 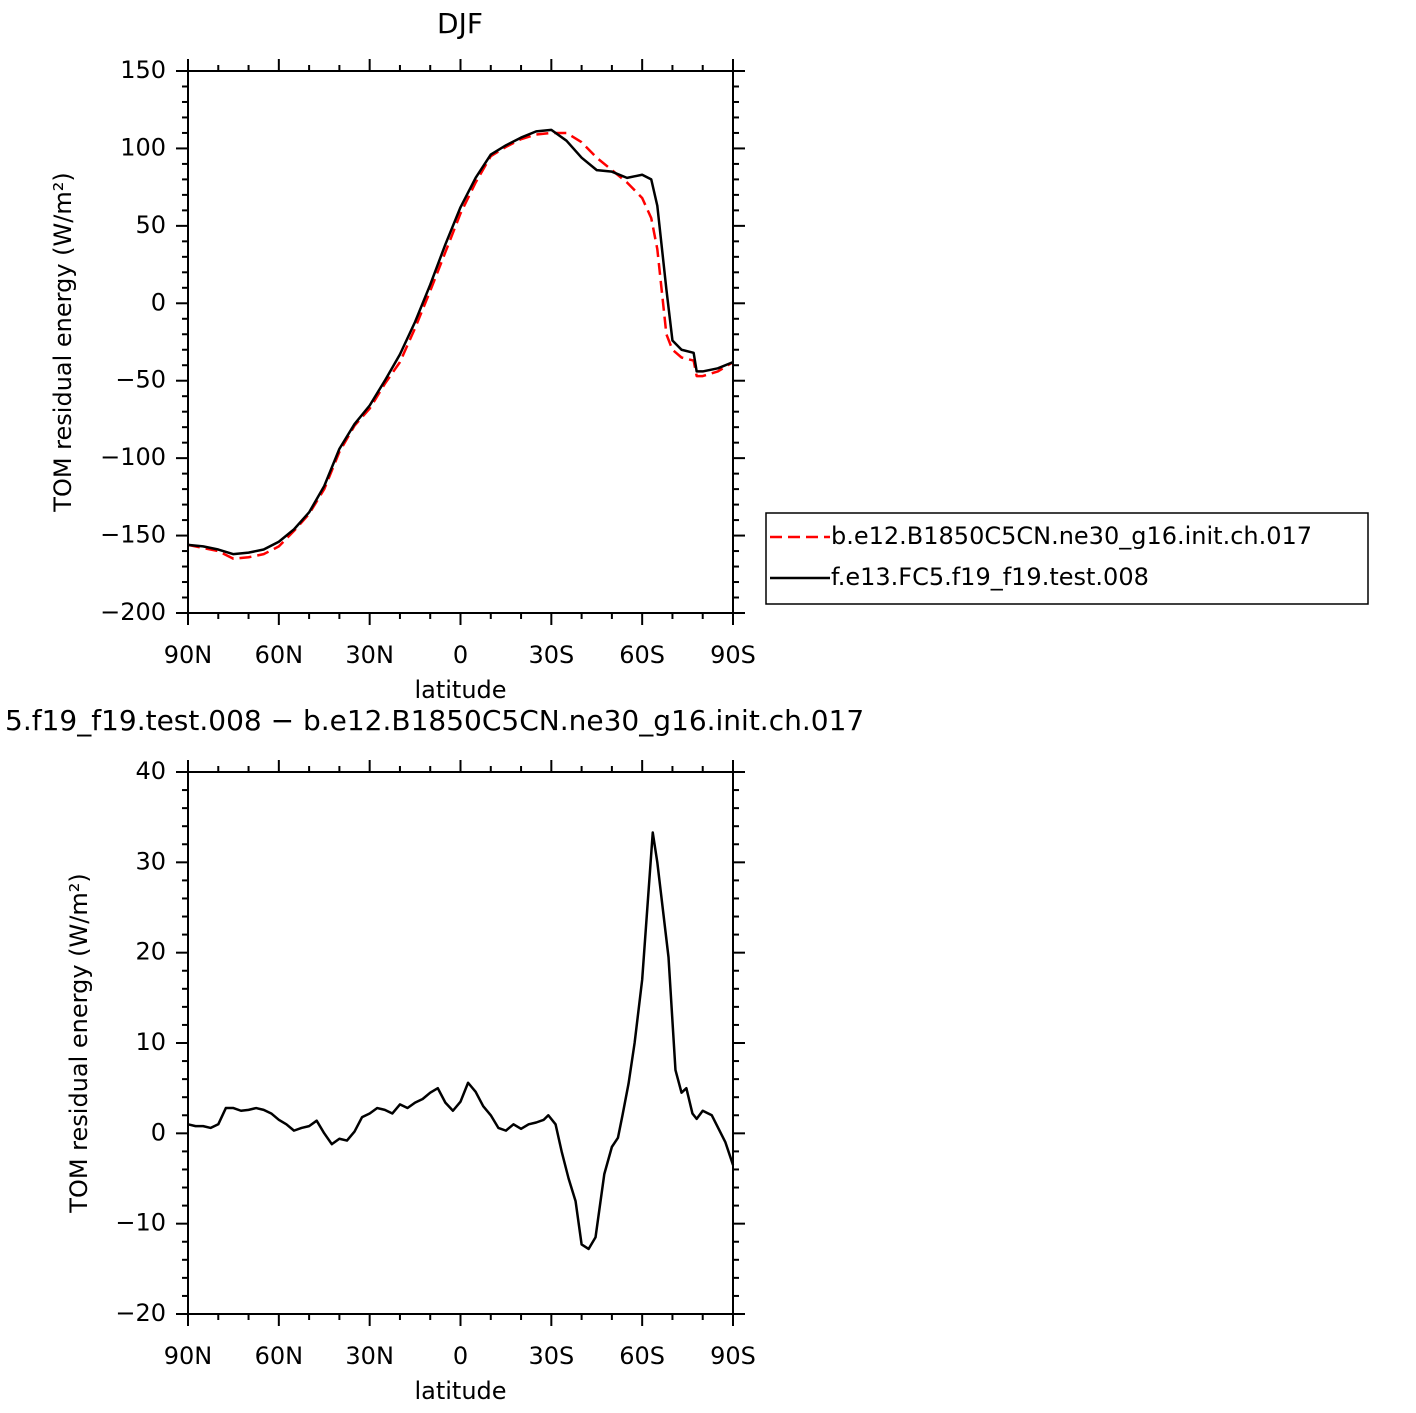 I want to click on y-tick-label: 150, so click(x=143, y=70).